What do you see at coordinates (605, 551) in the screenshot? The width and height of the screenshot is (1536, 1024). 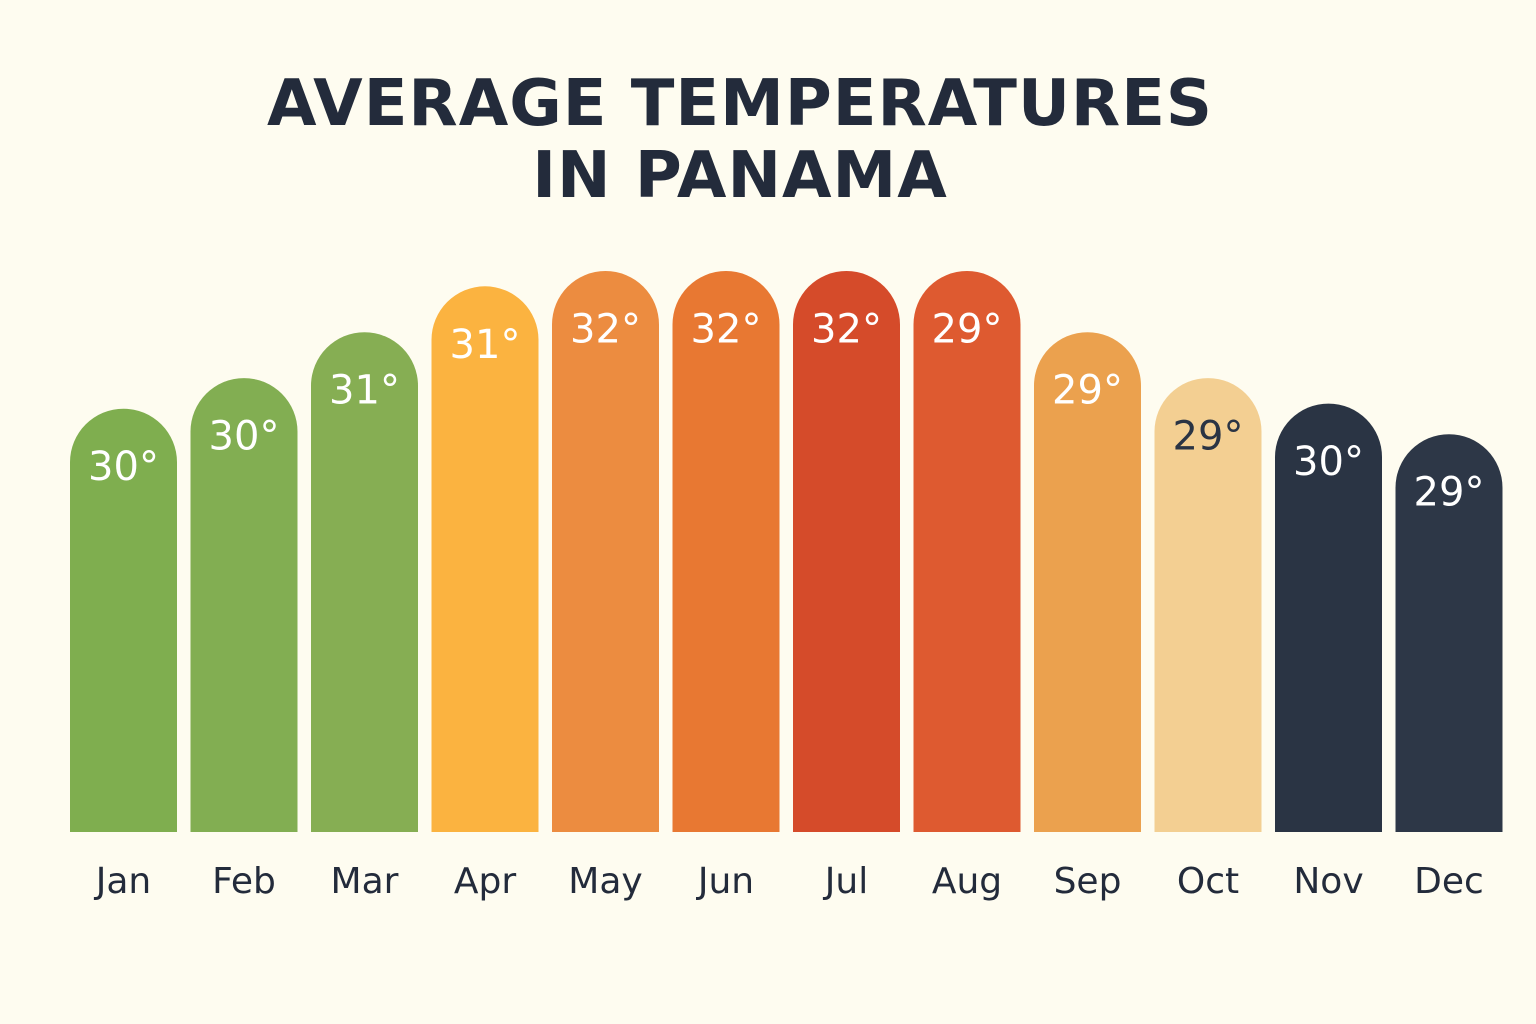 I see `bar-may` at bounding box center [605, 551].